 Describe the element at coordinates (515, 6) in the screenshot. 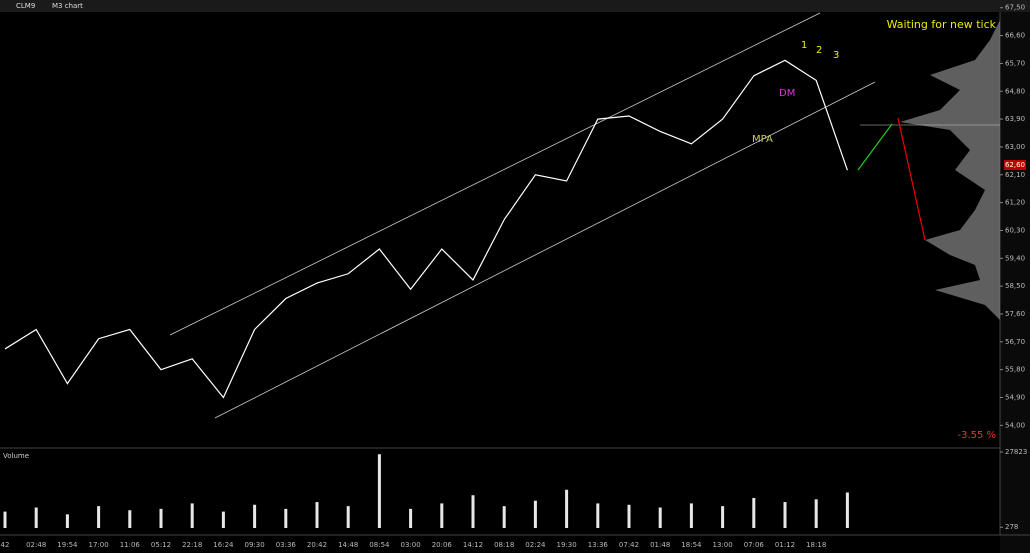

I see `toolbar` at that location.